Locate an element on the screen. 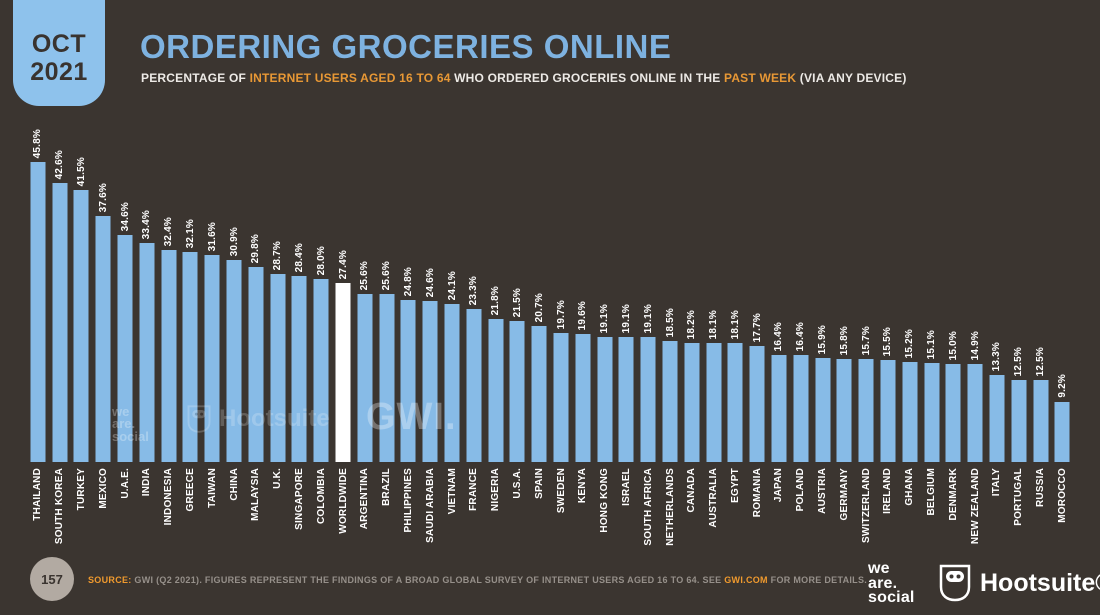 This screenshot has width=1100, height=615. bar-value-label: 19.7% is located at coordinates (561, 314).